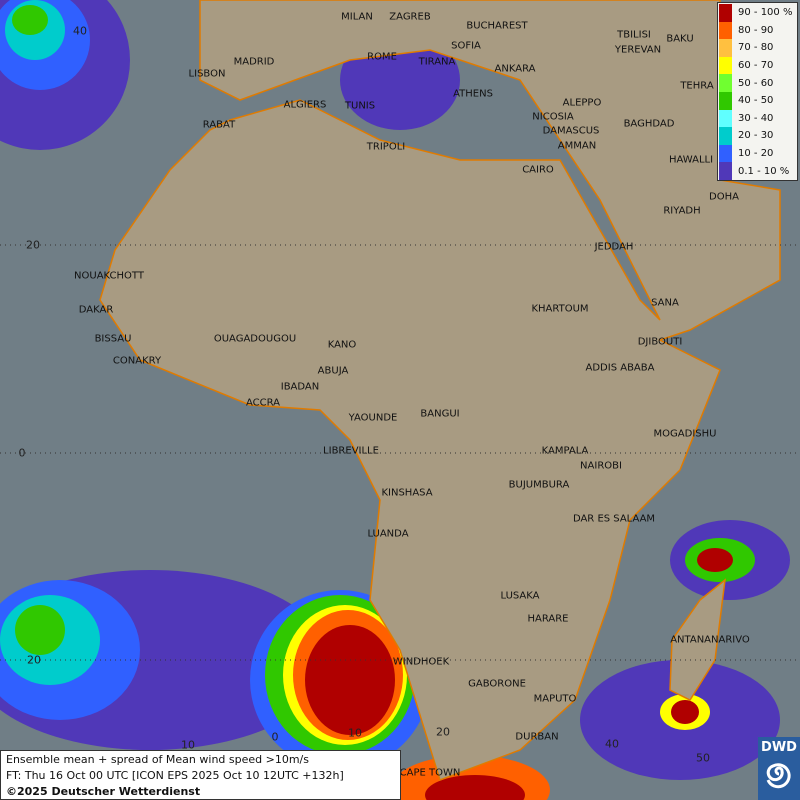  I want to click on city-label: ALGIERS, so click(305, 105).